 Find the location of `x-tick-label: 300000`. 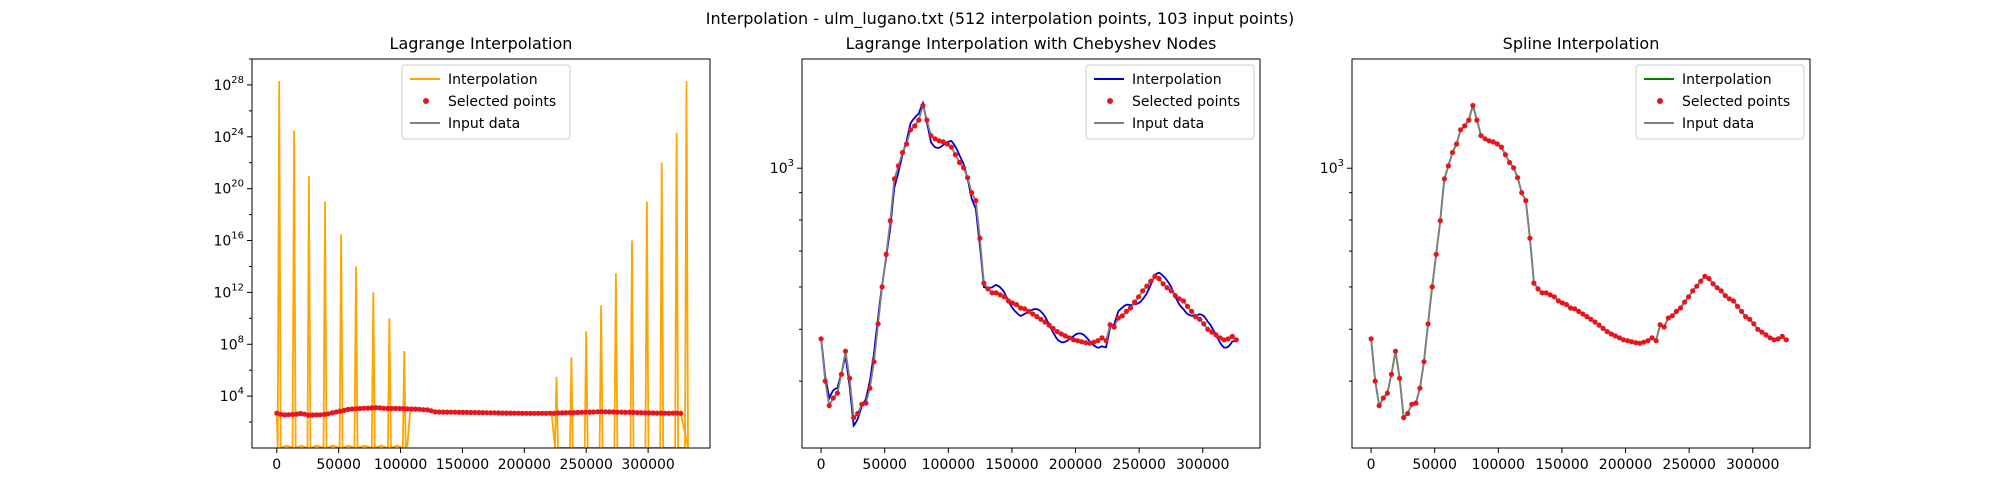

x-tick-label: 300000 is located at coordinates (647, 465).